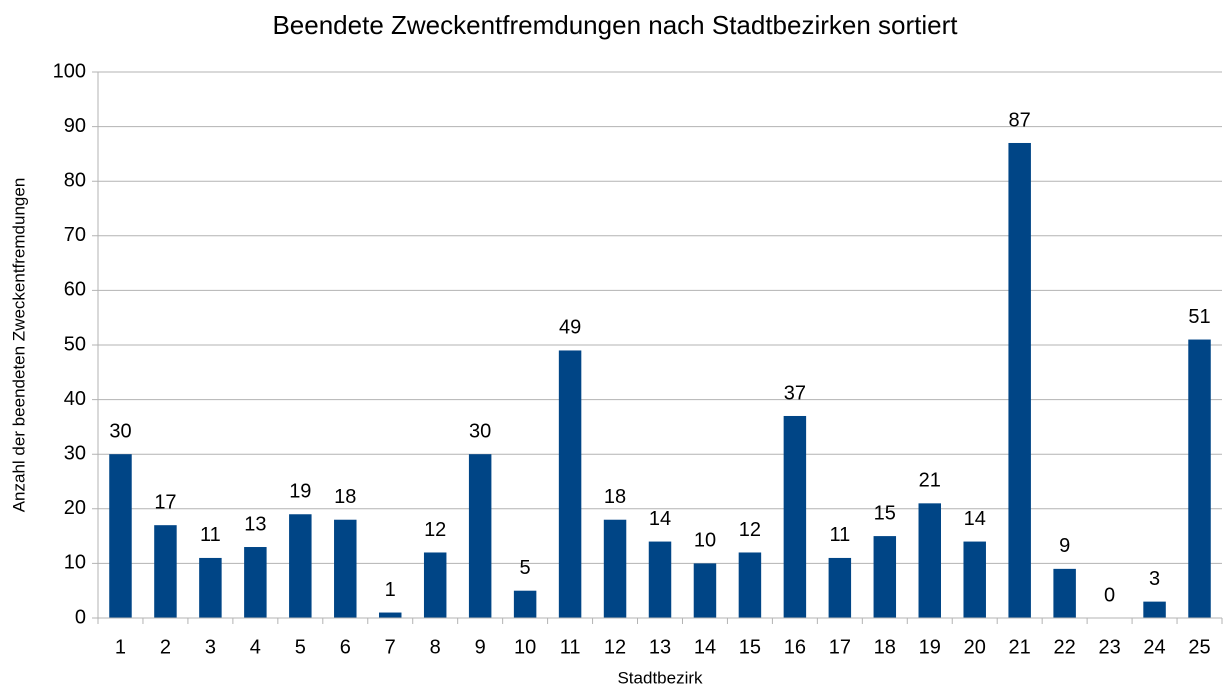 Image resolution: width=1231 pixels, height=691 pixels. Describe the element at coordinates (930, 481) in the screenshot. I see `data-label: 21` at that location.